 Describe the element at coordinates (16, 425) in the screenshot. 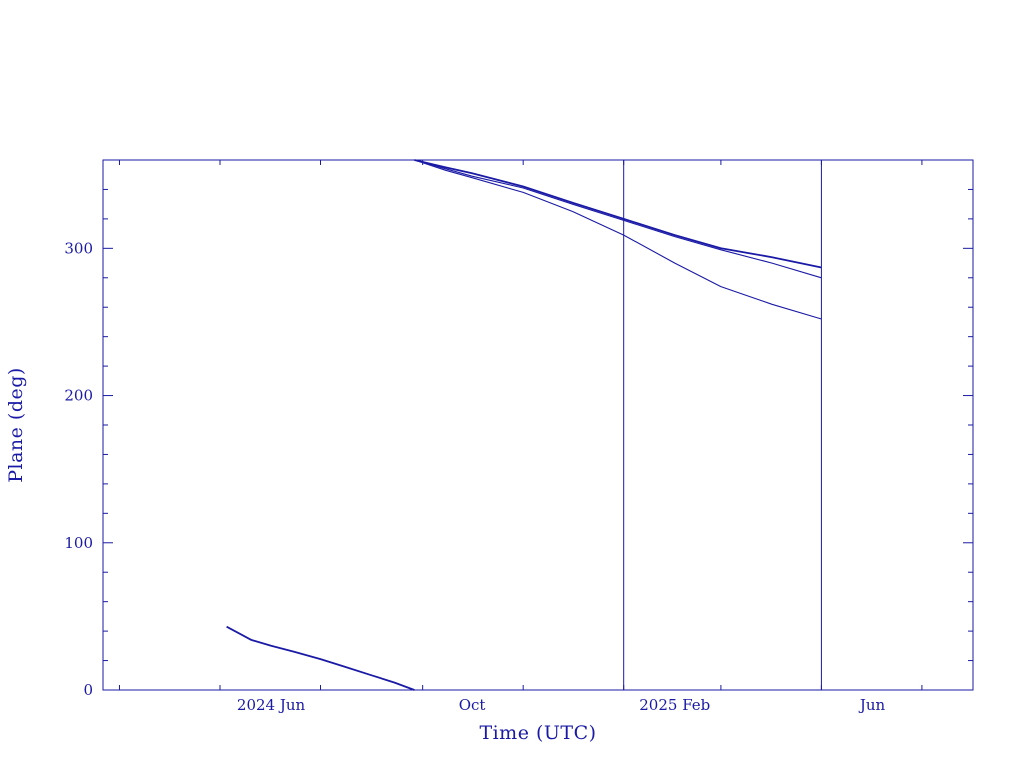

I see `y-axis-title: Plane (deg)` at that location.